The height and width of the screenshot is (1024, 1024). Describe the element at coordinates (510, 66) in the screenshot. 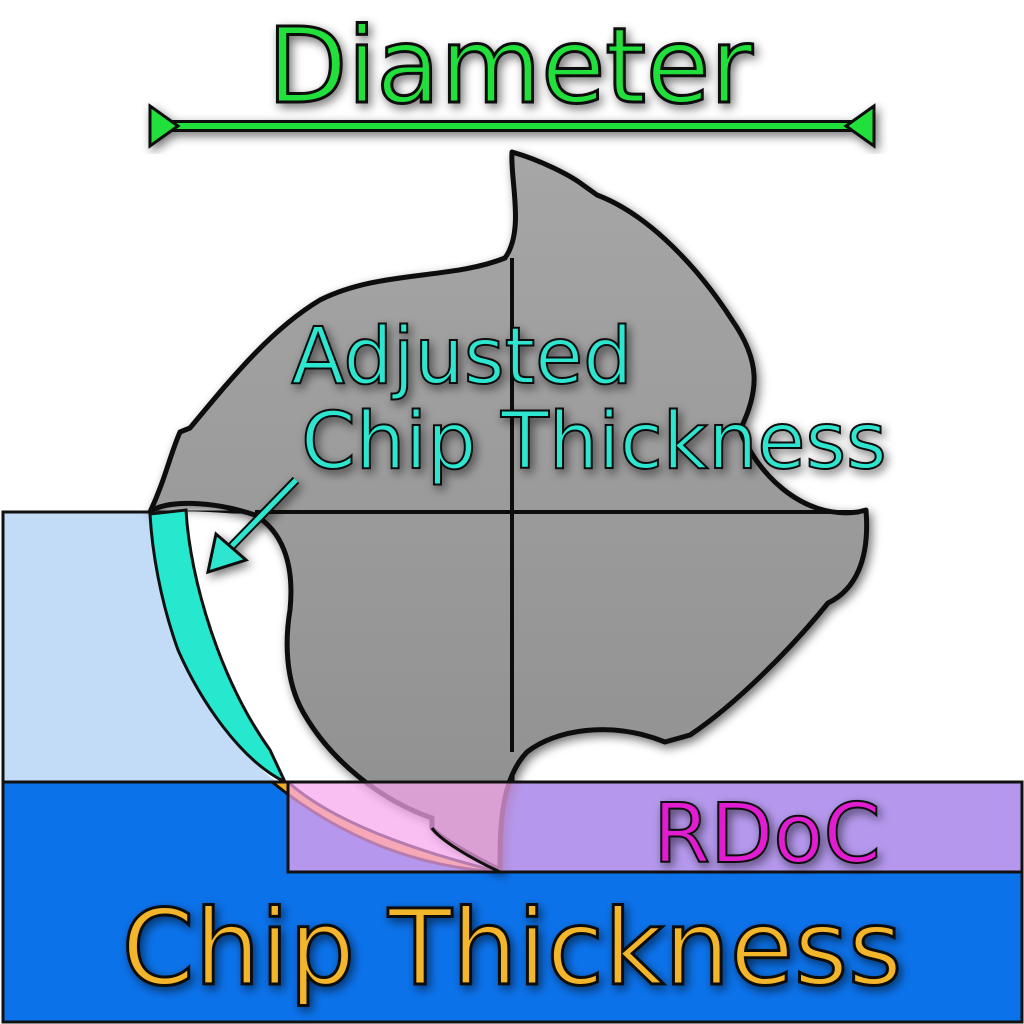

I see `diameter-label: Diameter` at that location.